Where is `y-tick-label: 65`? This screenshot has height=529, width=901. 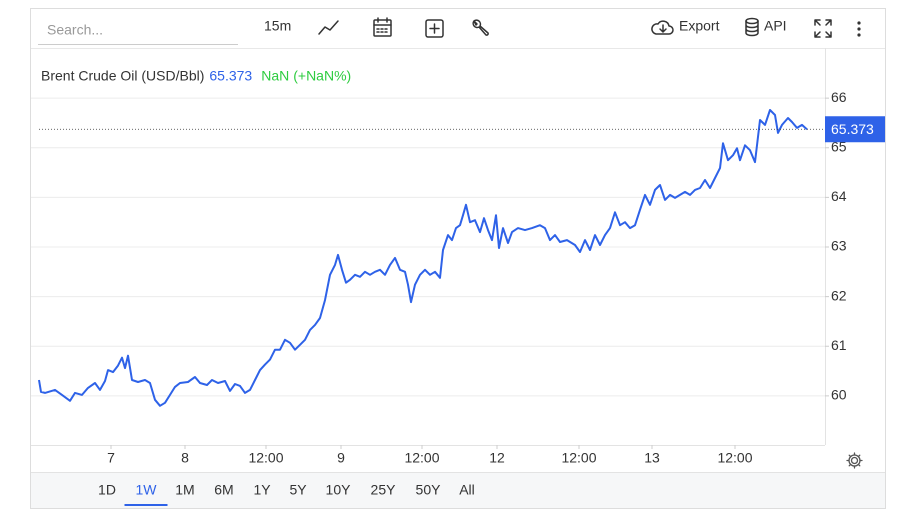 y-tick-label: 65 is located at coordinates (839, 146).